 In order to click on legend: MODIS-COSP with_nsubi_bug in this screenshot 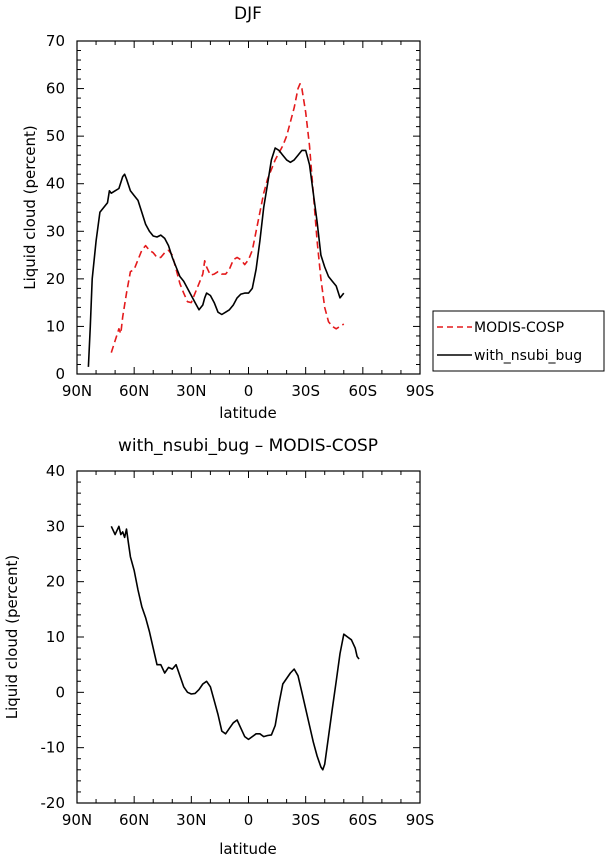, I will do `click(518, 341)`.